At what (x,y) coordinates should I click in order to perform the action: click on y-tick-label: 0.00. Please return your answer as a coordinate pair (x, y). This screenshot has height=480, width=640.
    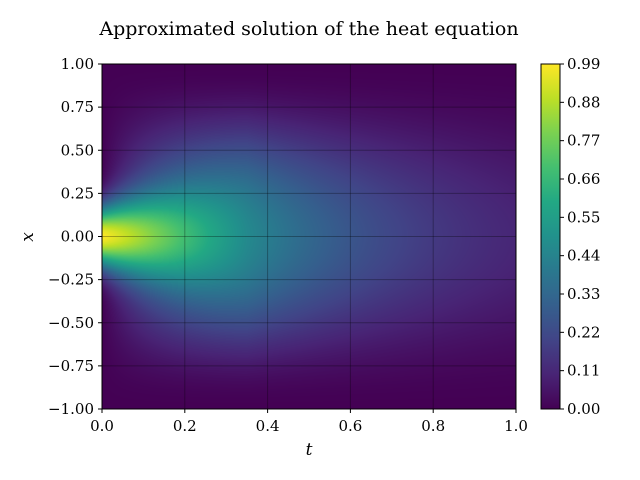
    Looking at the image, I should click on (77, 237).